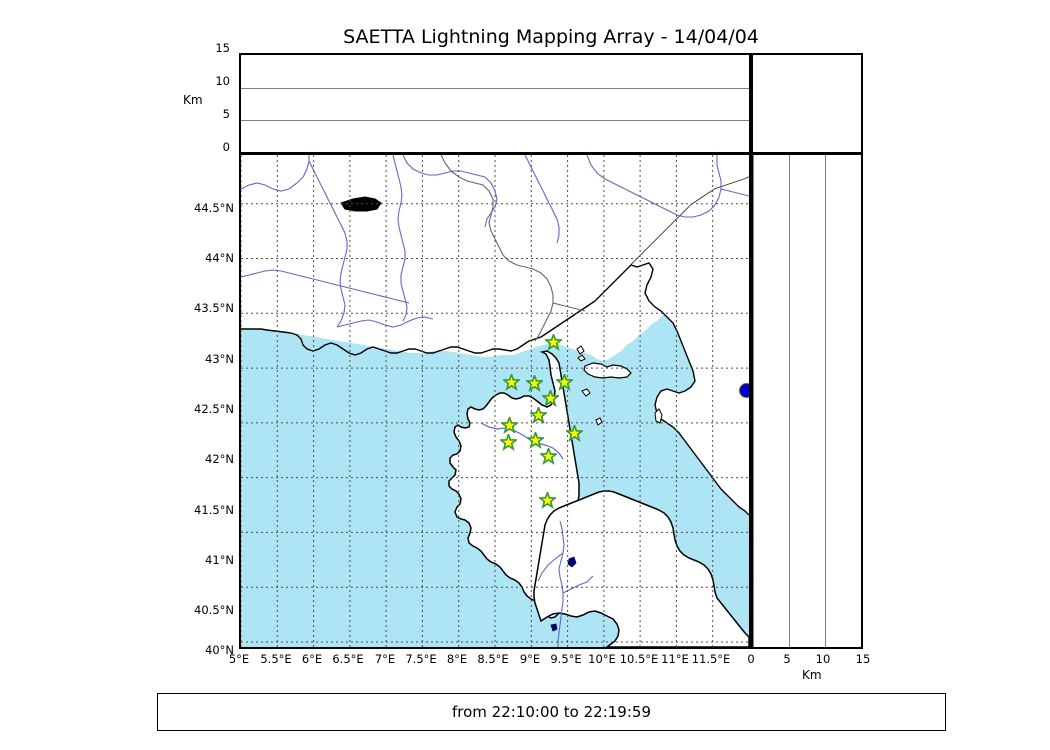  I want to click on xtick-map-9: 9°E, so click(530, 659).